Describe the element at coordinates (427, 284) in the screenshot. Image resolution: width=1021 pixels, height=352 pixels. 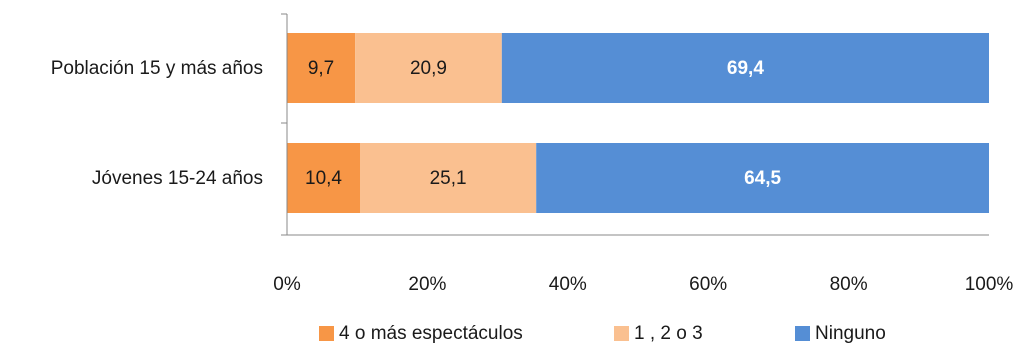
I see `x-tick-label: 20%` at that location.